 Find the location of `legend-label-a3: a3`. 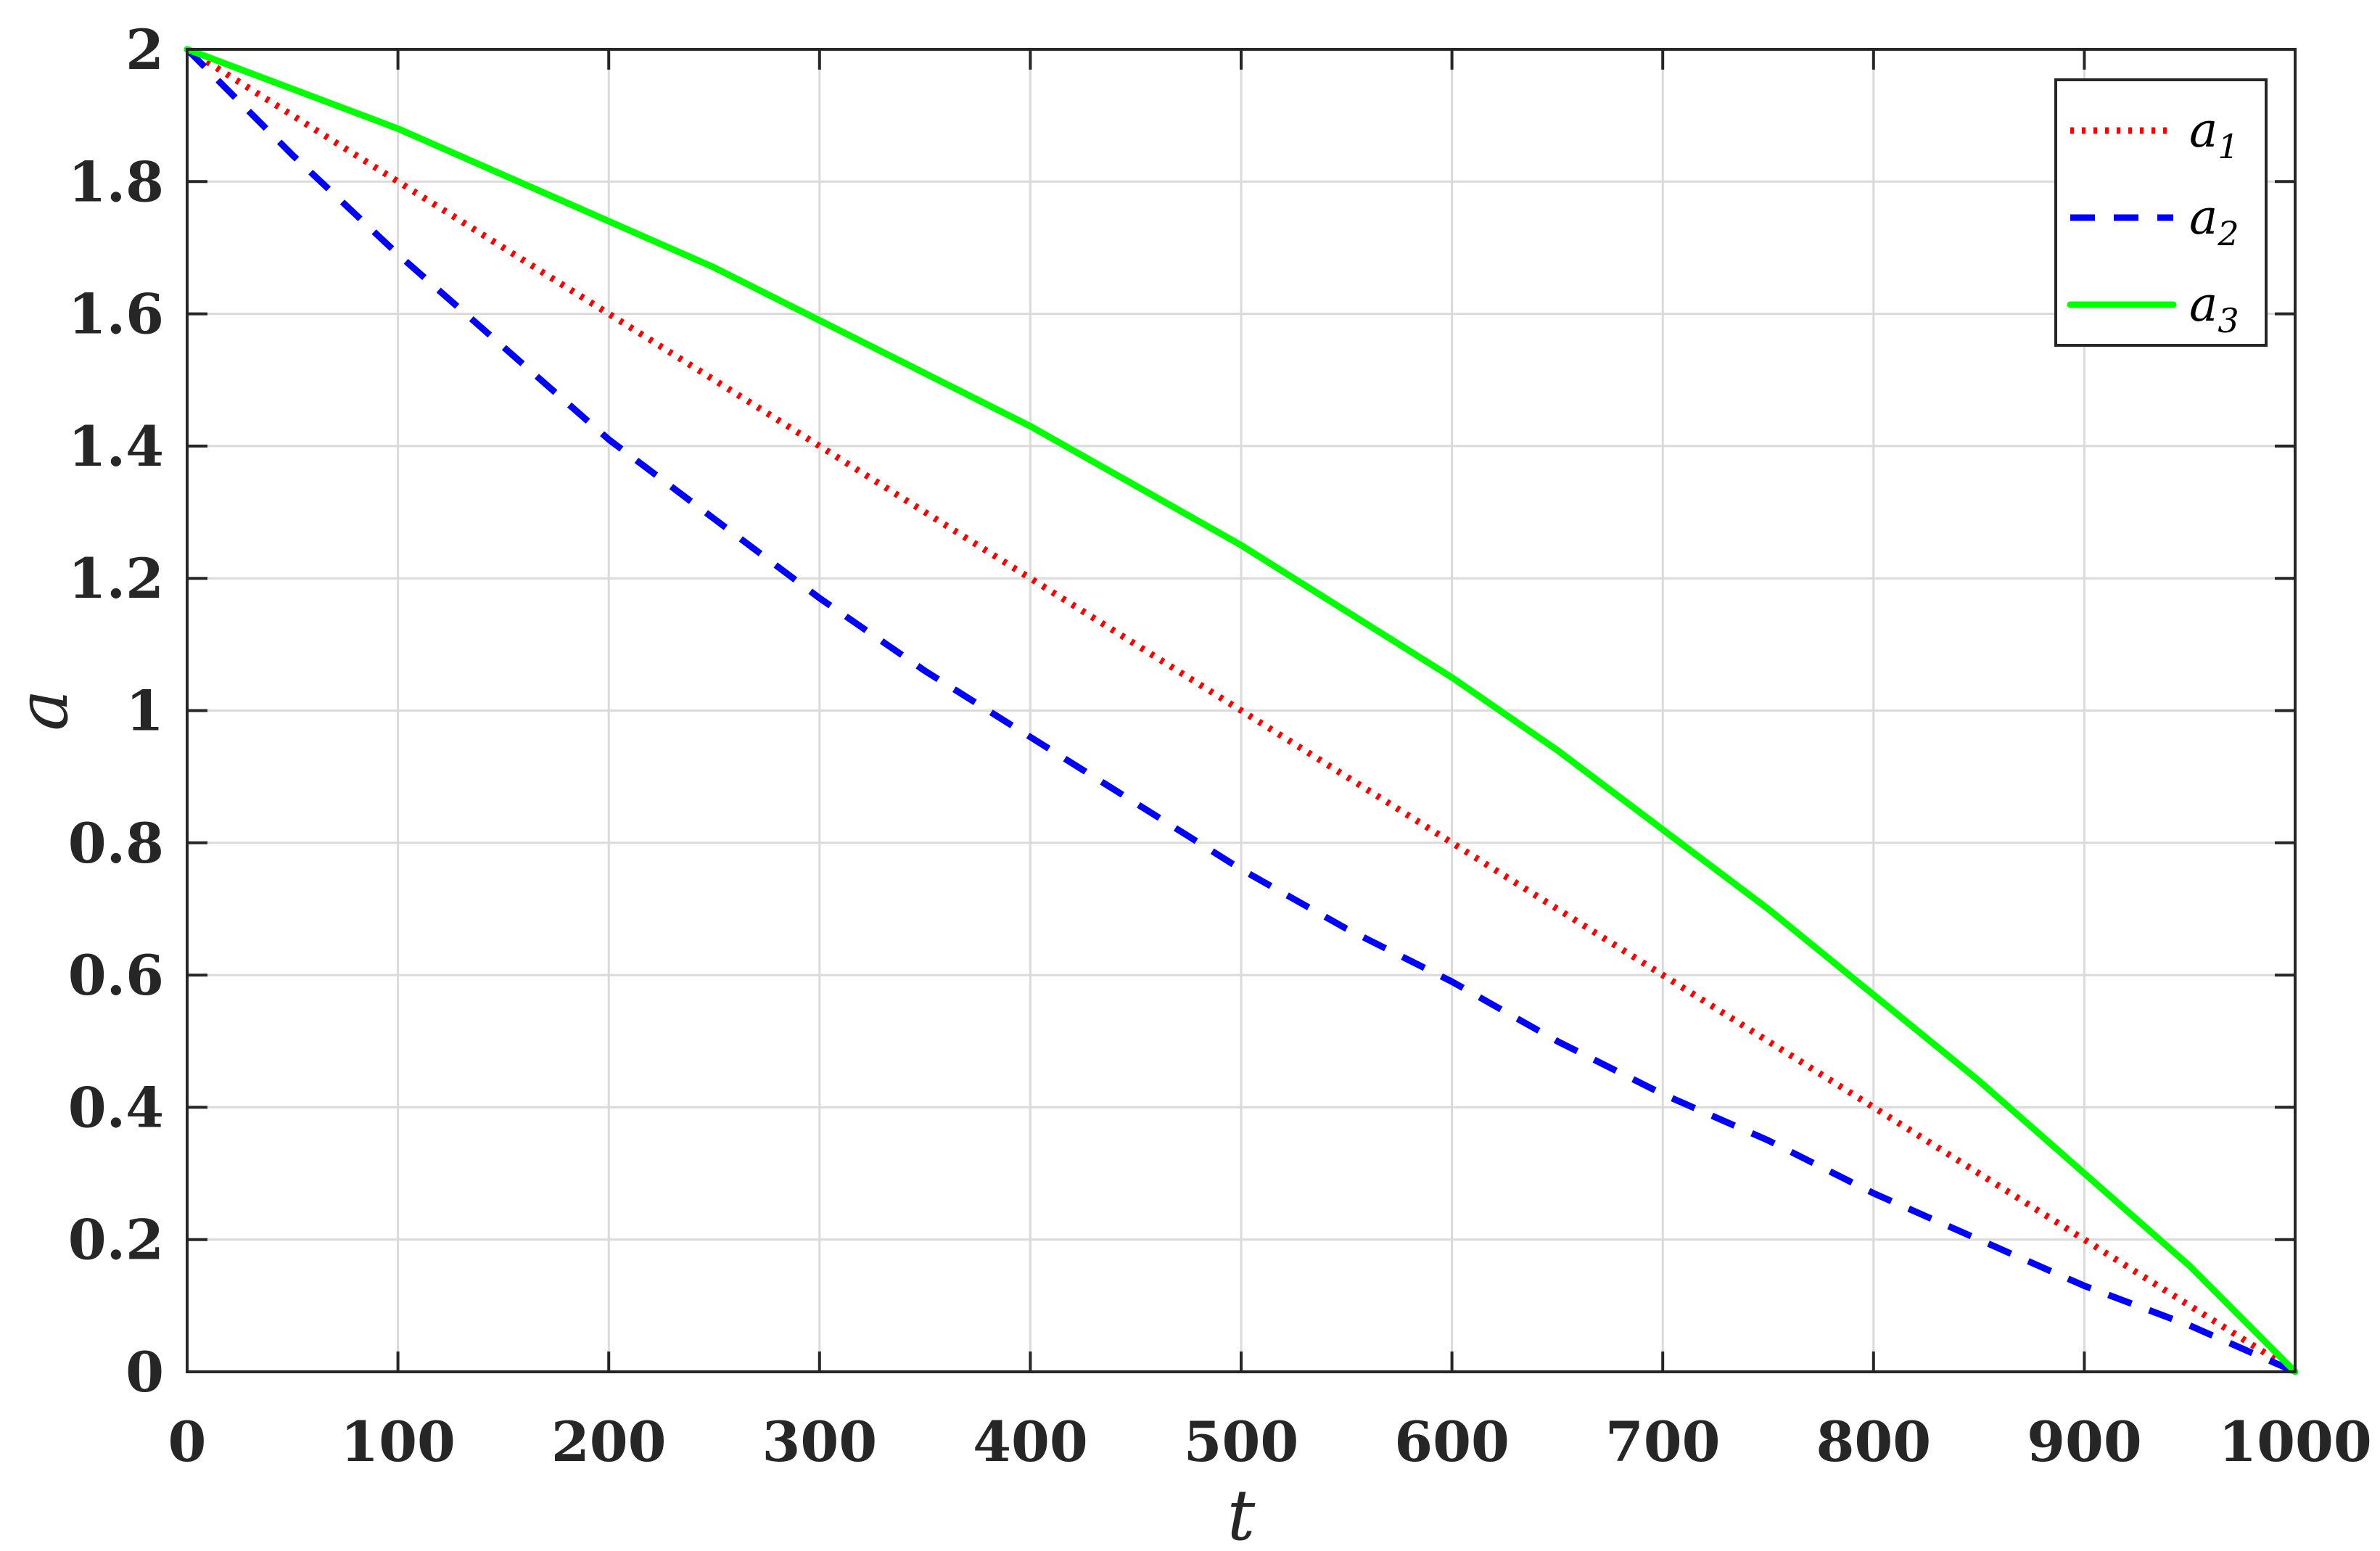

legend-label-a3: a3 is located at coordinates (2214, 308).